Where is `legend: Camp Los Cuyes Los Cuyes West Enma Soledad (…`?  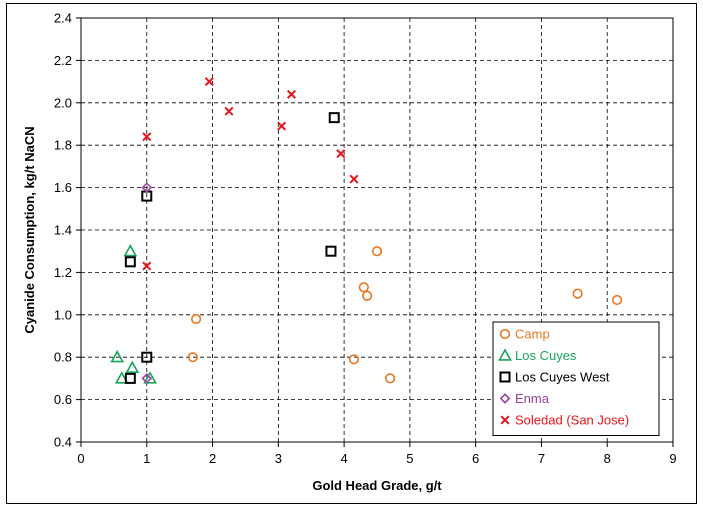 legend: Camp Los Cuyes Los Cuyes West Enma Soledad (… is located at coordinates (576, 378).